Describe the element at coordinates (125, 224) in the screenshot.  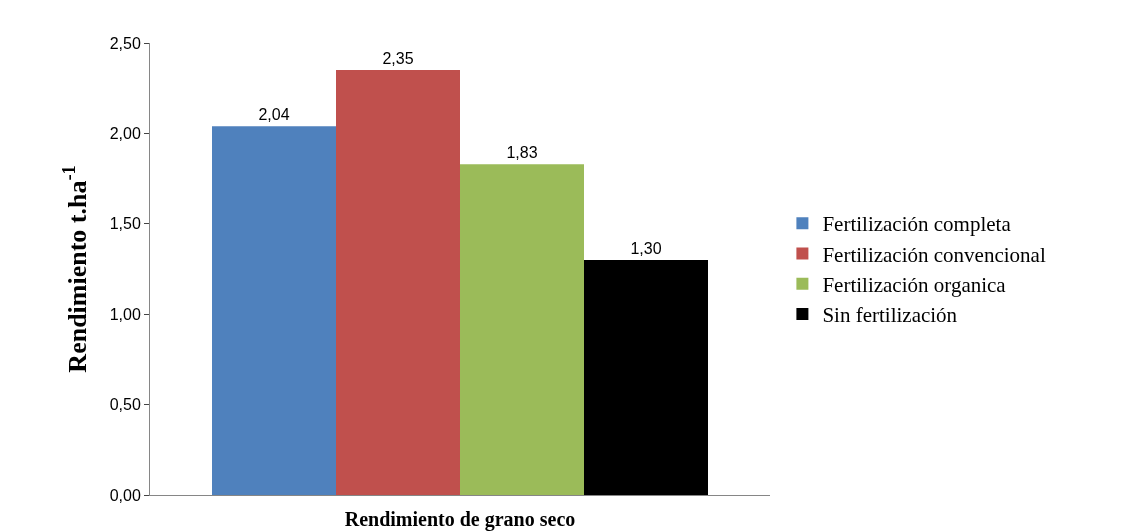
I see `y-tick-label: 1,50` at that location.